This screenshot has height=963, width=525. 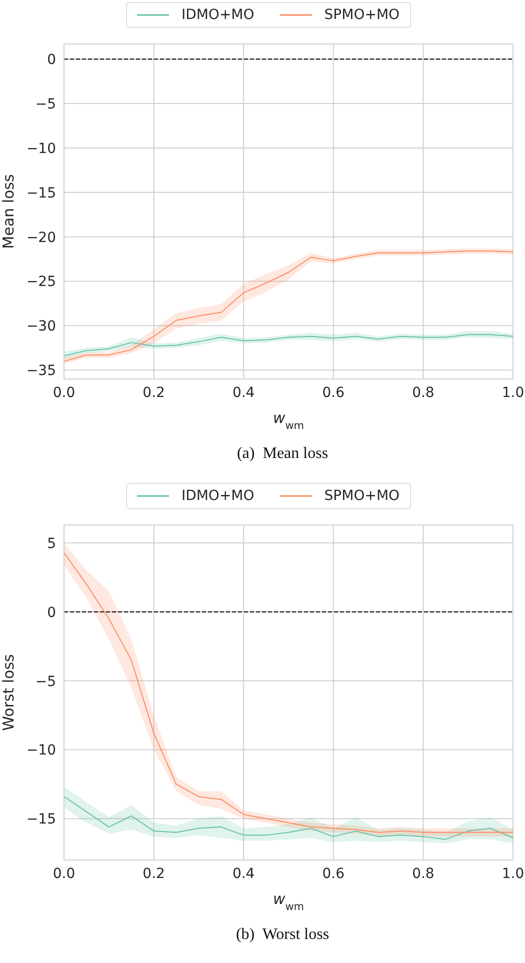 What do you see at coordinates (51, 544) in the screenshot?
I see `y-tick-label: 5` at bounding box center [51, 544].